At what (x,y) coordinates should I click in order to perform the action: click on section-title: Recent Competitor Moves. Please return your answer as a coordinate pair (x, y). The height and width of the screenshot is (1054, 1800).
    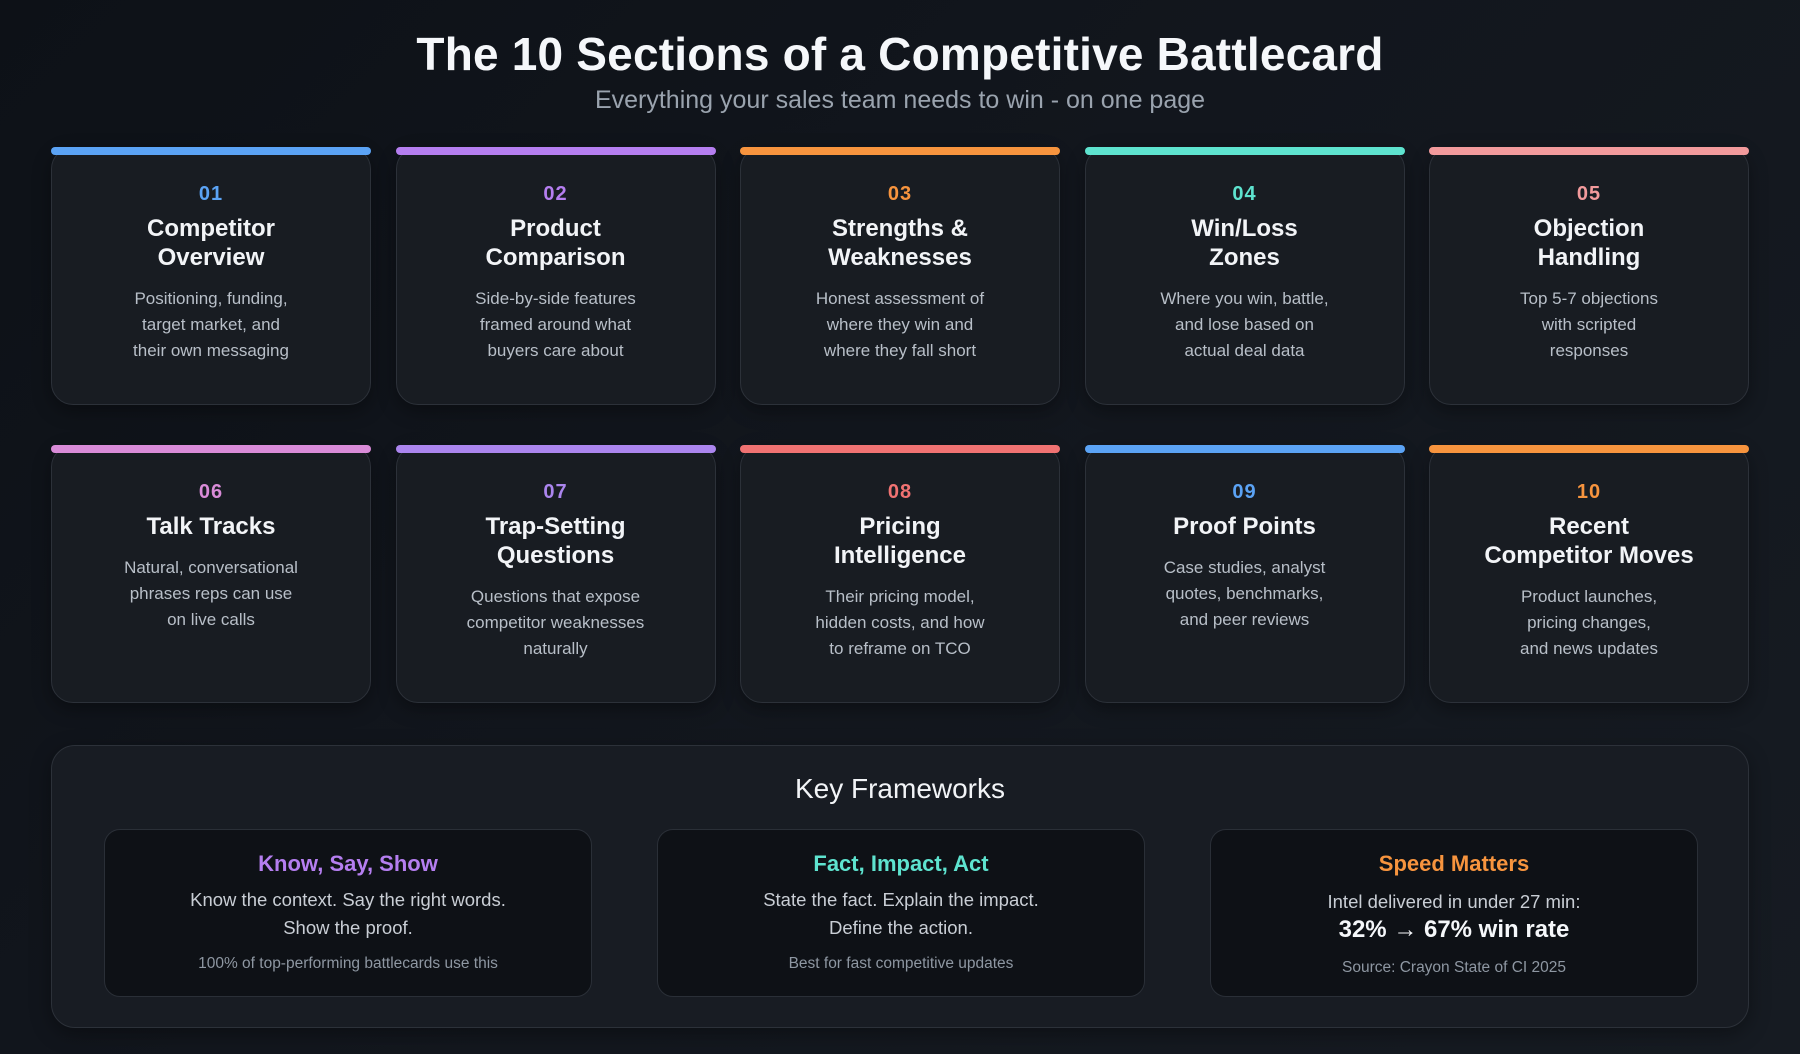
    Looking at the image, I should click on (1589, 541).